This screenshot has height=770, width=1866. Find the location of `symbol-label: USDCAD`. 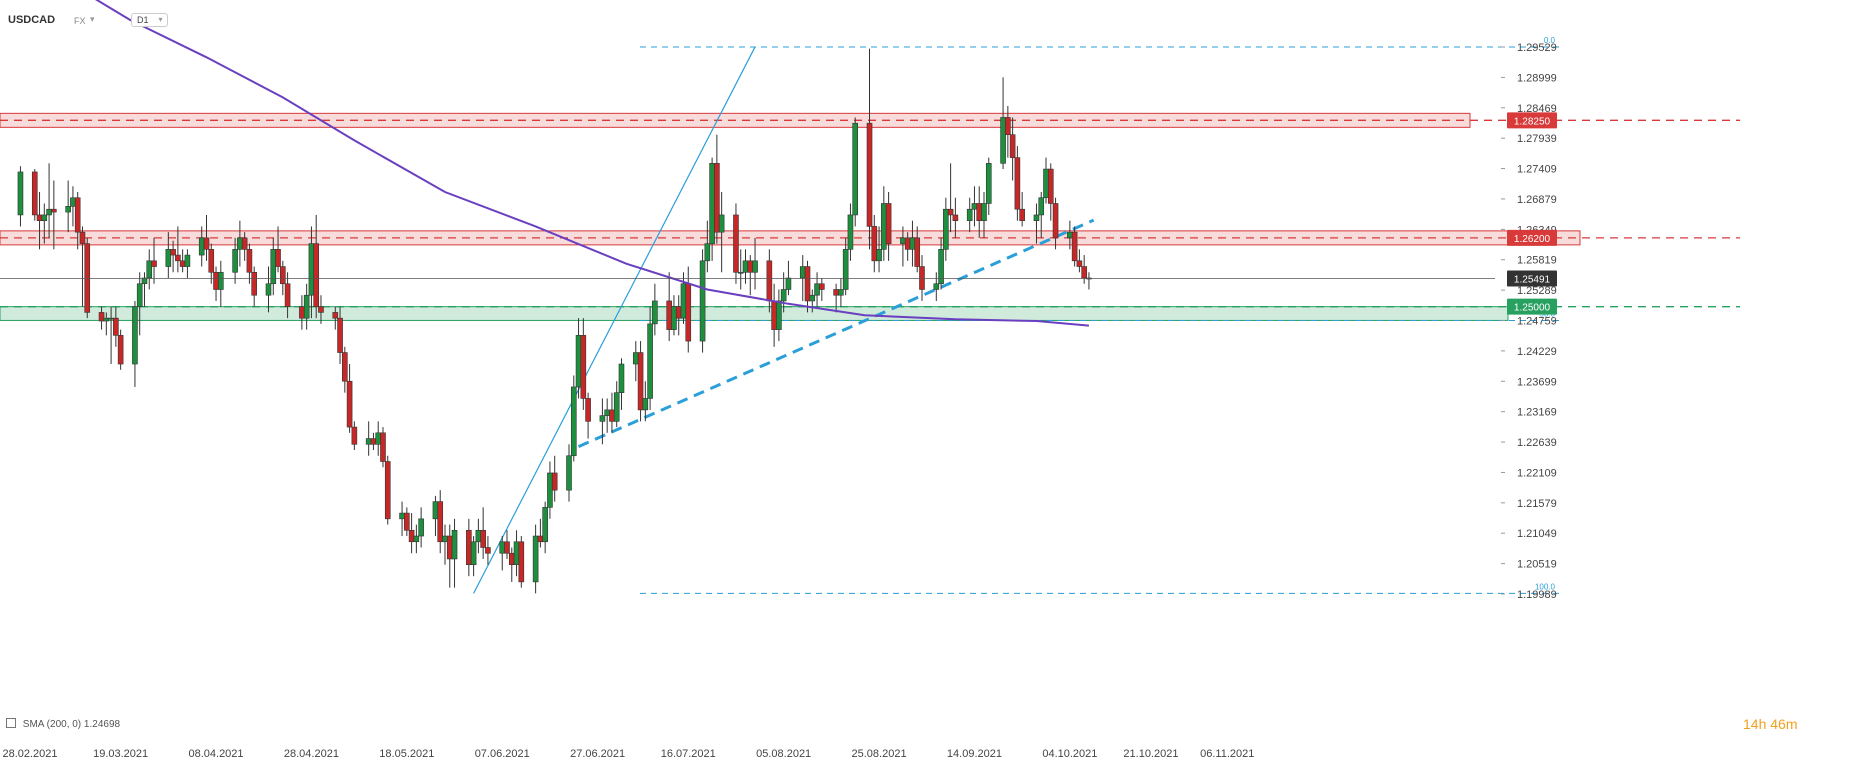

symbol-label: USDCAD is located at coordinates (32, 20).